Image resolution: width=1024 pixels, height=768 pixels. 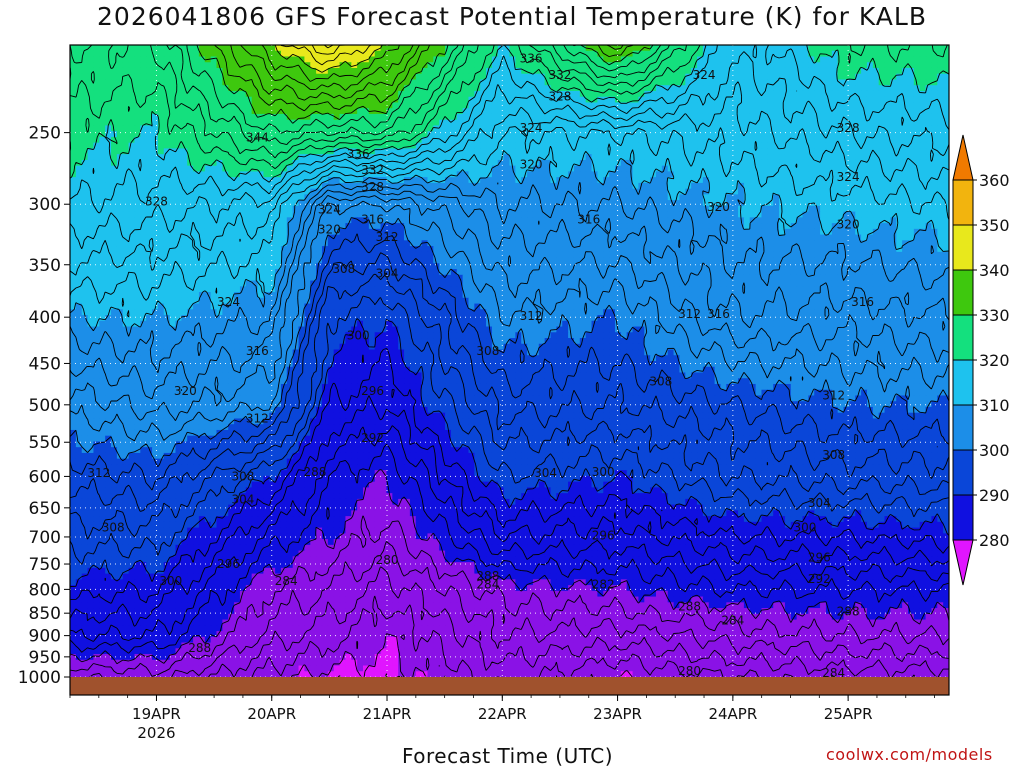 I want to click on colorbar-tick-350: 350, so click(x=994, y=225).